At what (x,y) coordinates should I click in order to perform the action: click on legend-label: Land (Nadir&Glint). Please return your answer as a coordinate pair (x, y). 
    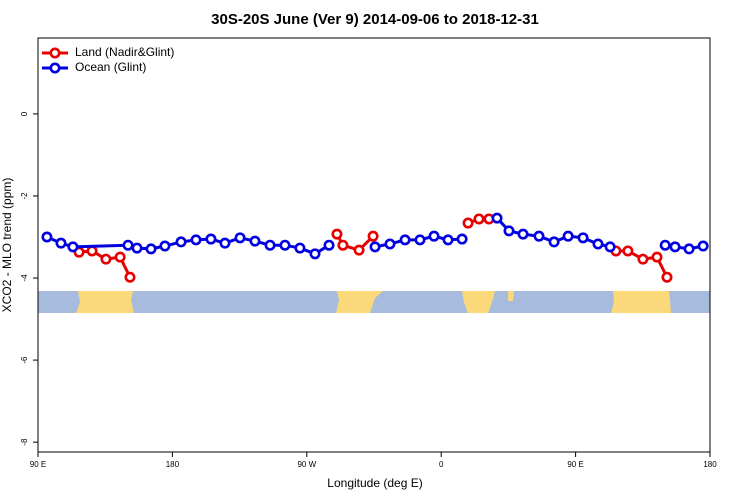
    Looking at the image, I should click on (124, 52).